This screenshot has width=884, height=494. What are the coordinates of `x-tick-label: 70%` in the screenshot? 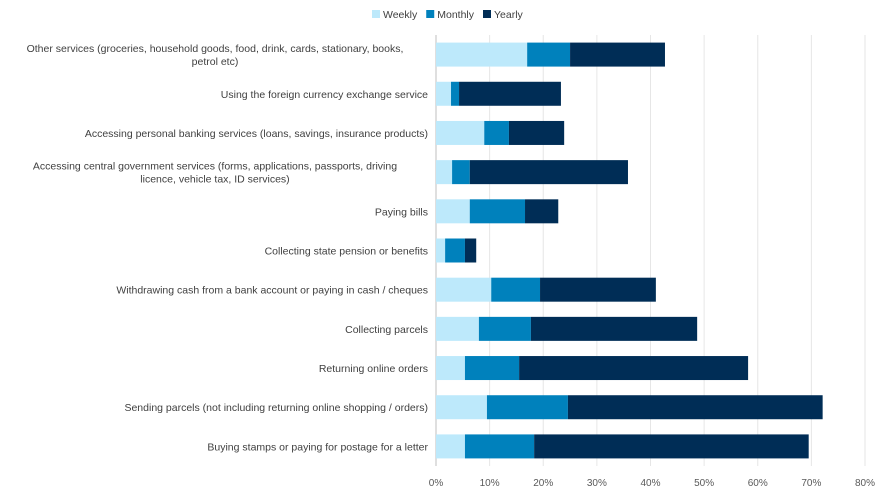 It's located at (811, 483).